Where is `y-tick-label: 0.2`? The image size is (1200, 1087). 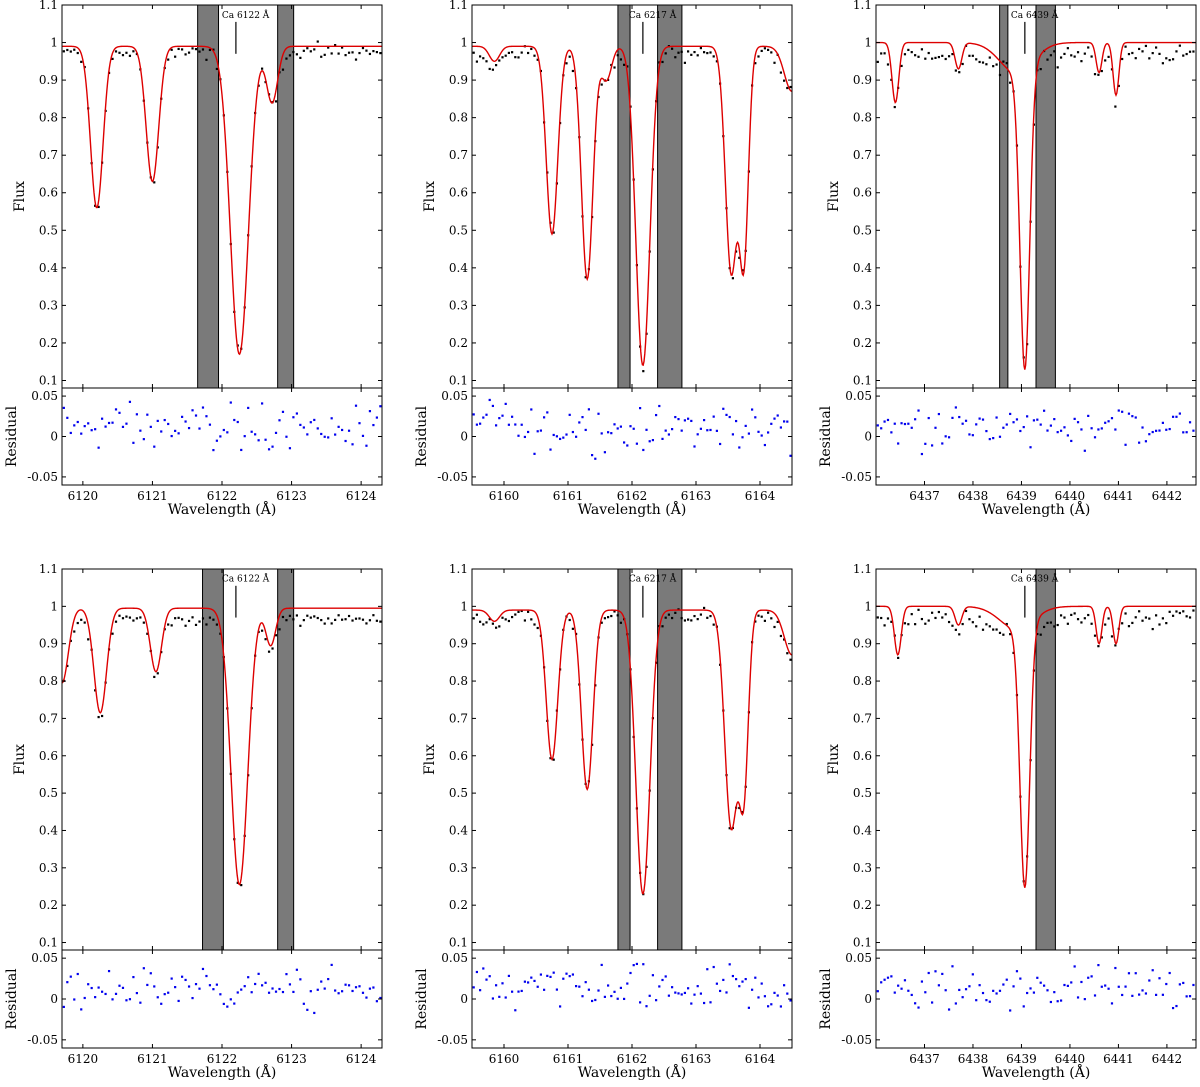
y-tick-label: 0.2 is located at coordinates (862, 343).